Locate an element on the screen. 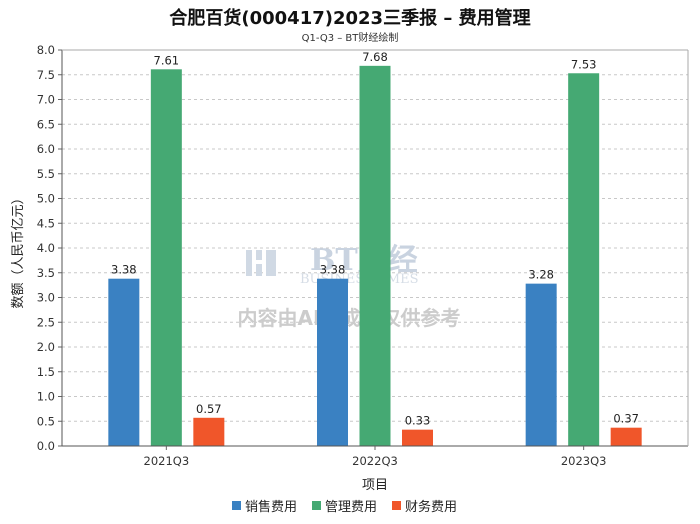 Image resolution: width=700 pixels, height=524 pixels. y-tick-label: 3.0 is located at coordinates (46, 298).